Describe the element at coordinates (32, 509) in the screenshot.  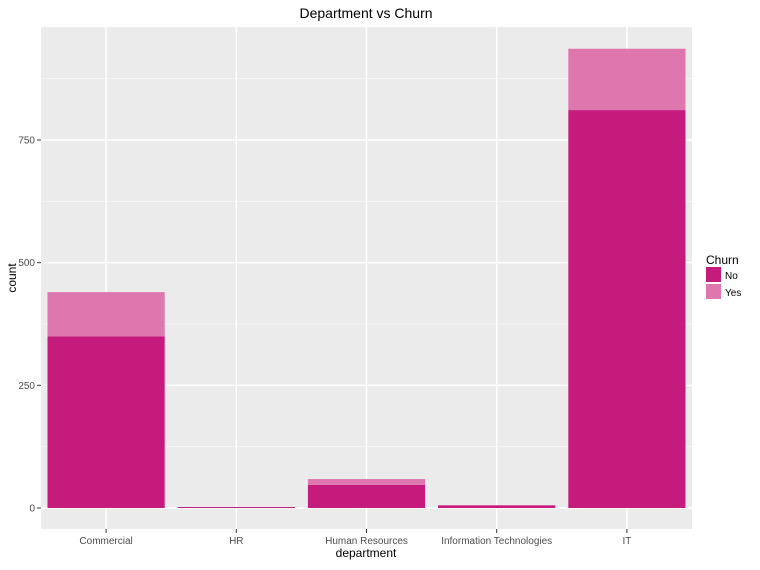
I see `y-tick-label: 0` at that location.